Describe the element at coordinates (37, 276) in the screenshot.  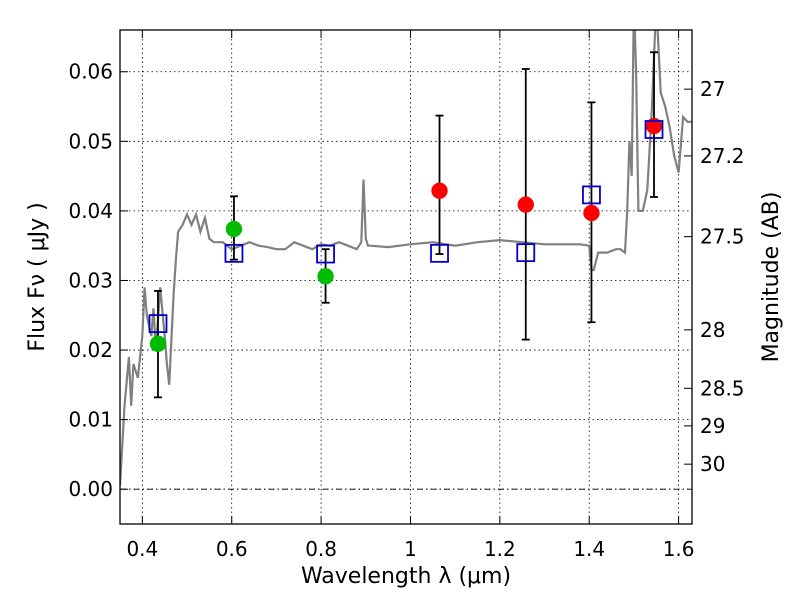
I see `y-axis-label: Flux Fν ( μJy )` at that location.